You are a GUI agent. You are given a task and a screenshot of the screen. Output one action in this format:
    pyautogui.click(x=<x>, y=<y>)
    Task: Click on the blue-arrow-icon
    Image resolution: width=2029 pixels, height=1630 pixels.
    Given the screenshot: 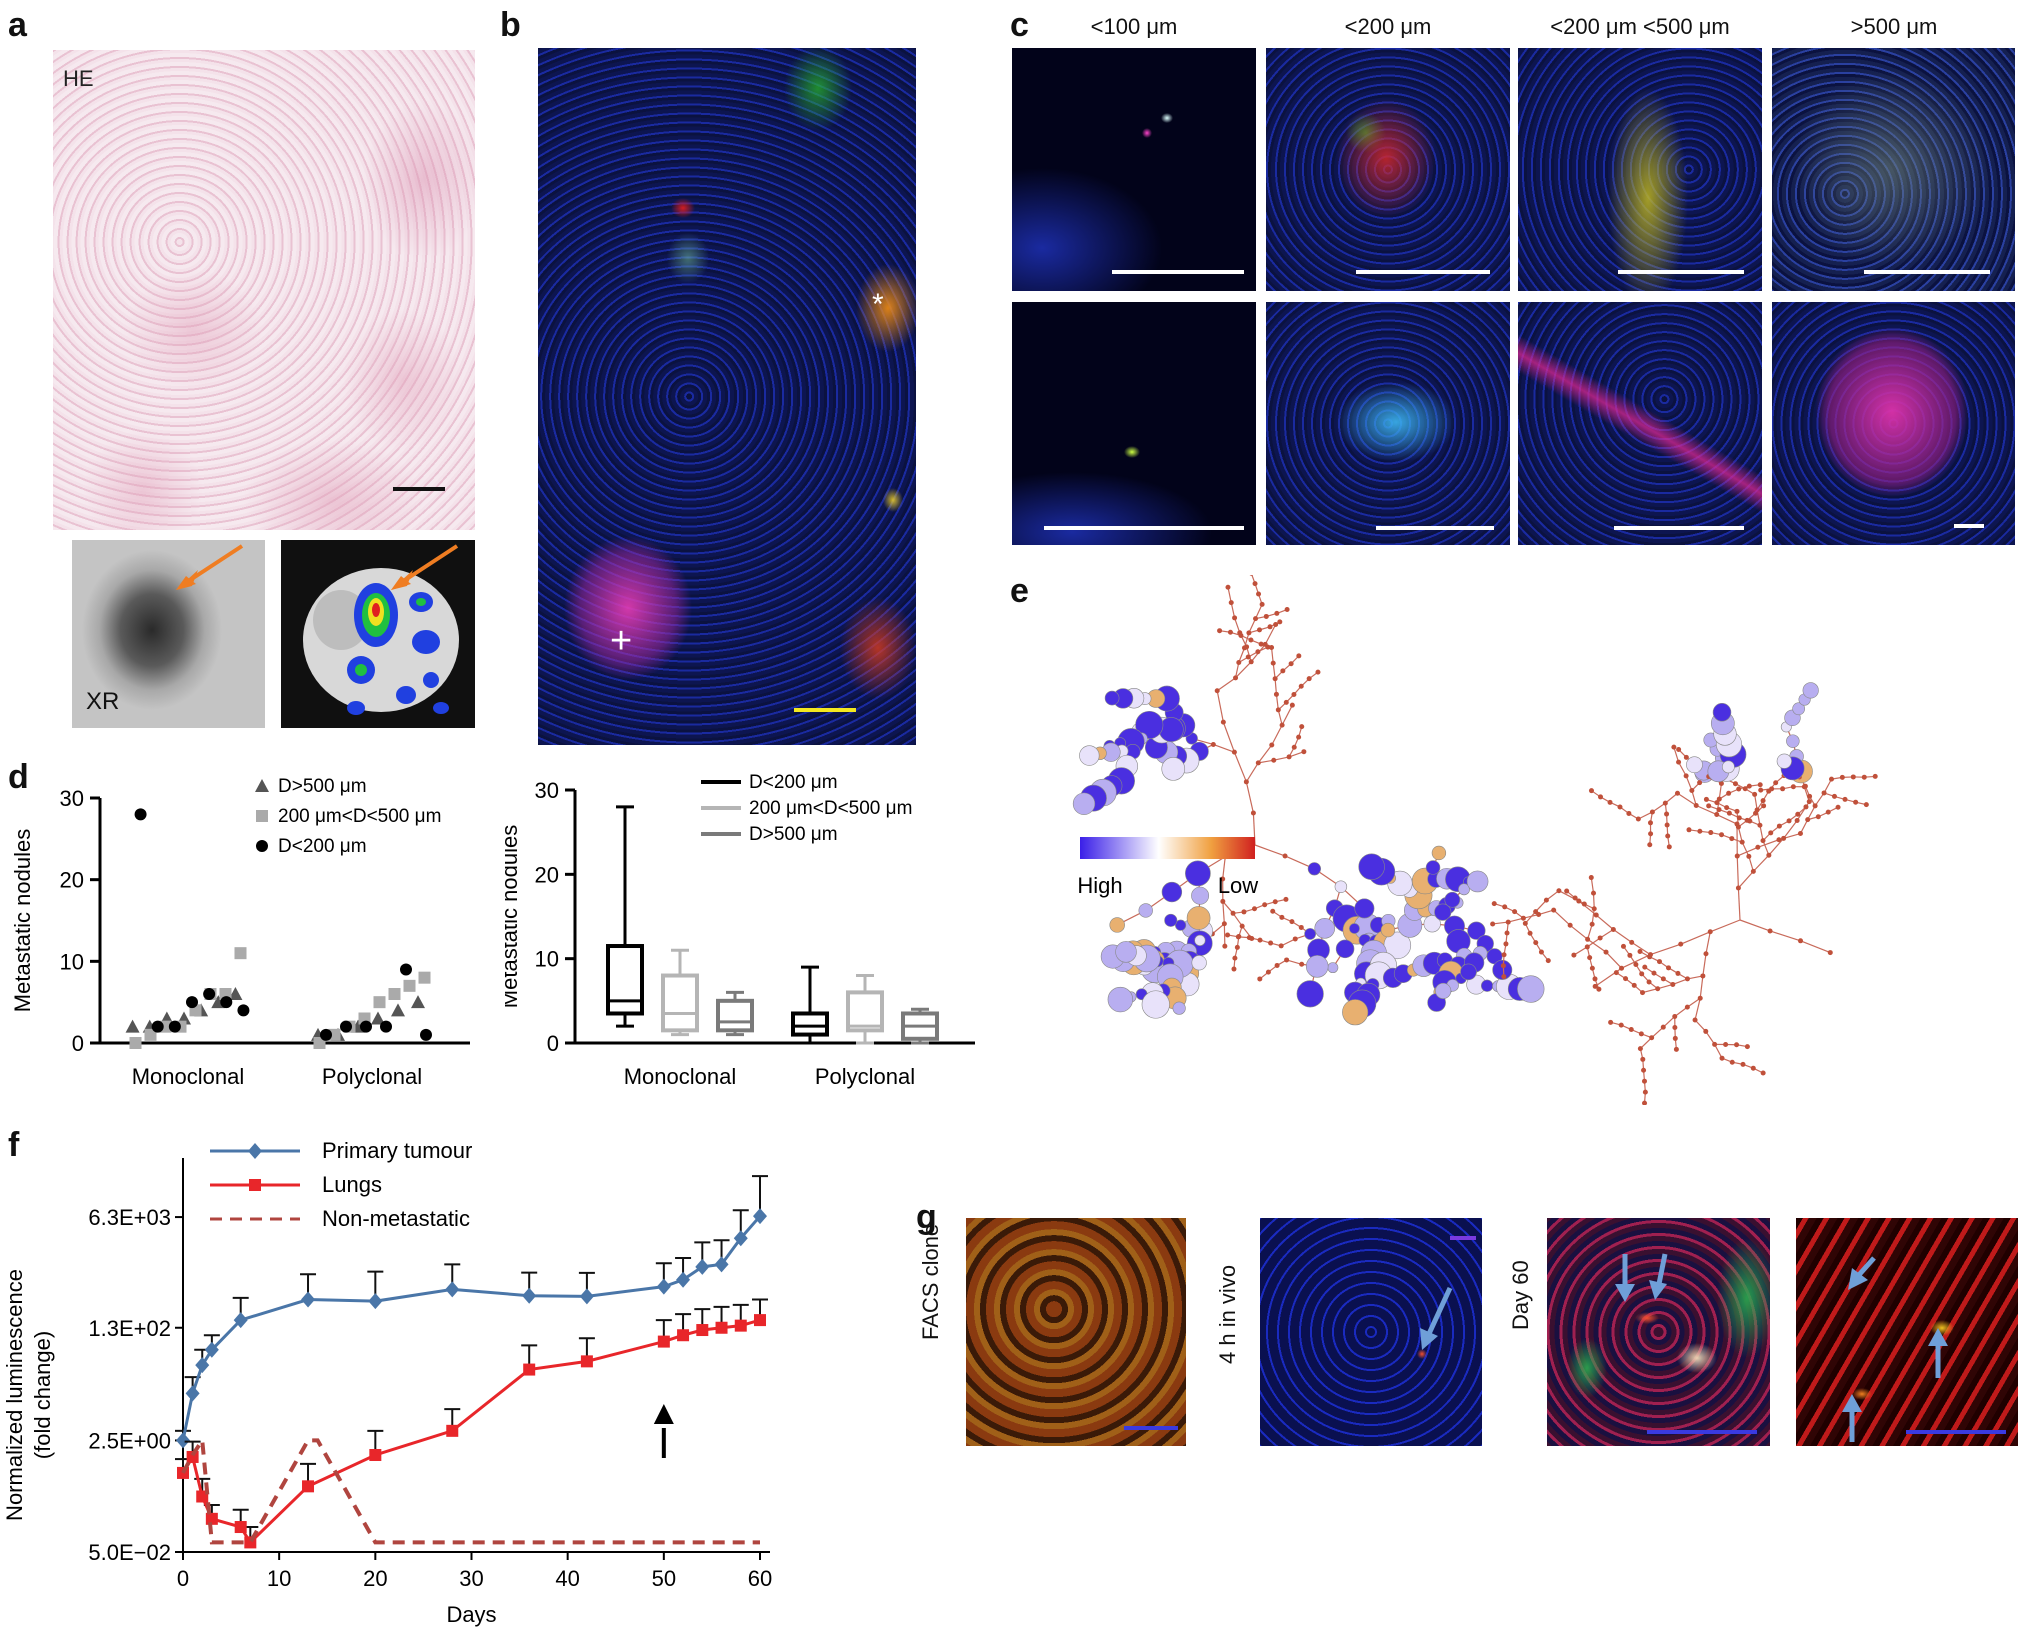 What is the action you would take?
    pyautogui.click(x=1641, y=1277)
    